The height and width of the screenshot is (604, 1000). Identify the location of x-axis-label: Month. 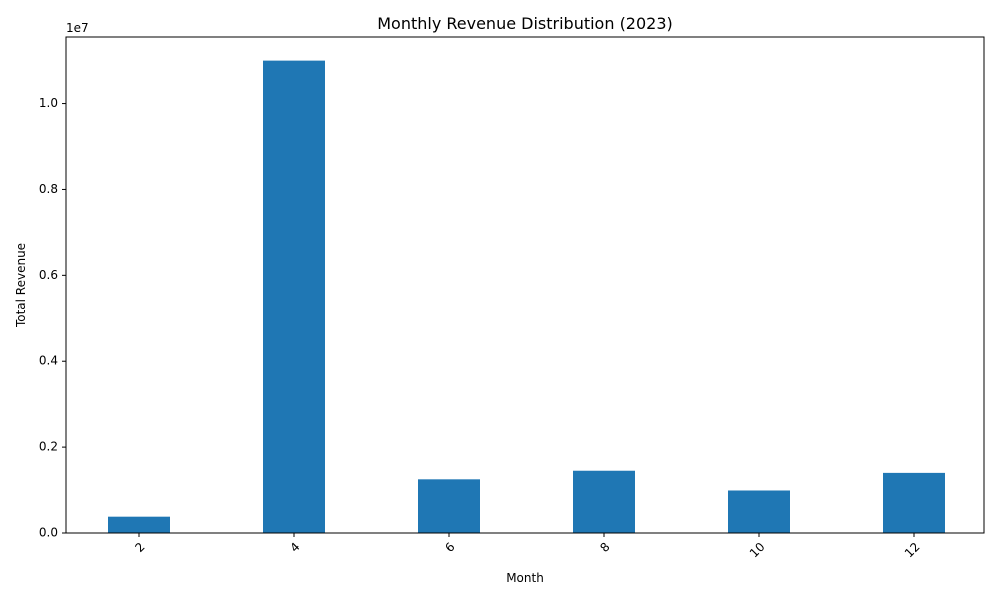
(525, 578).